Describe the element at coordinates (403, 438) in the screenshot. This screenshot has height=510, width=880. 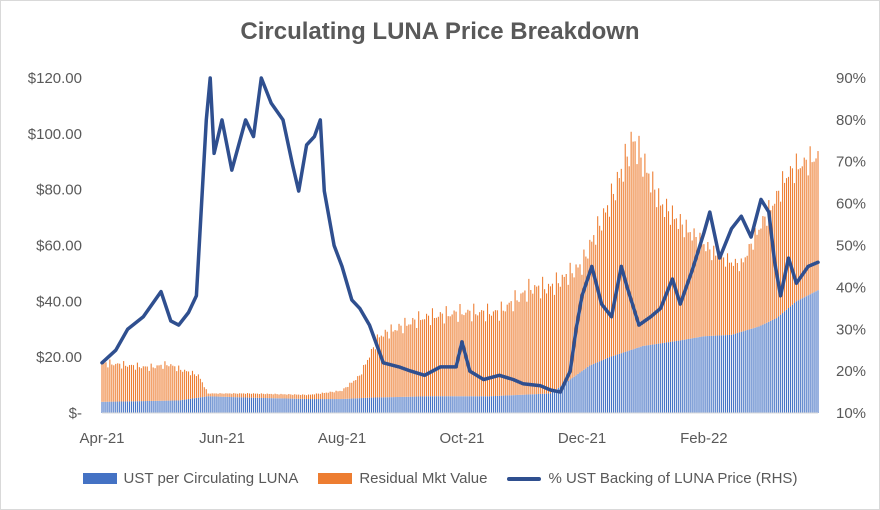
I see `x-ticks: Apr-21 Jun-21 Aug-21 Oct-21 Dec-21 Feb-22` at that location.